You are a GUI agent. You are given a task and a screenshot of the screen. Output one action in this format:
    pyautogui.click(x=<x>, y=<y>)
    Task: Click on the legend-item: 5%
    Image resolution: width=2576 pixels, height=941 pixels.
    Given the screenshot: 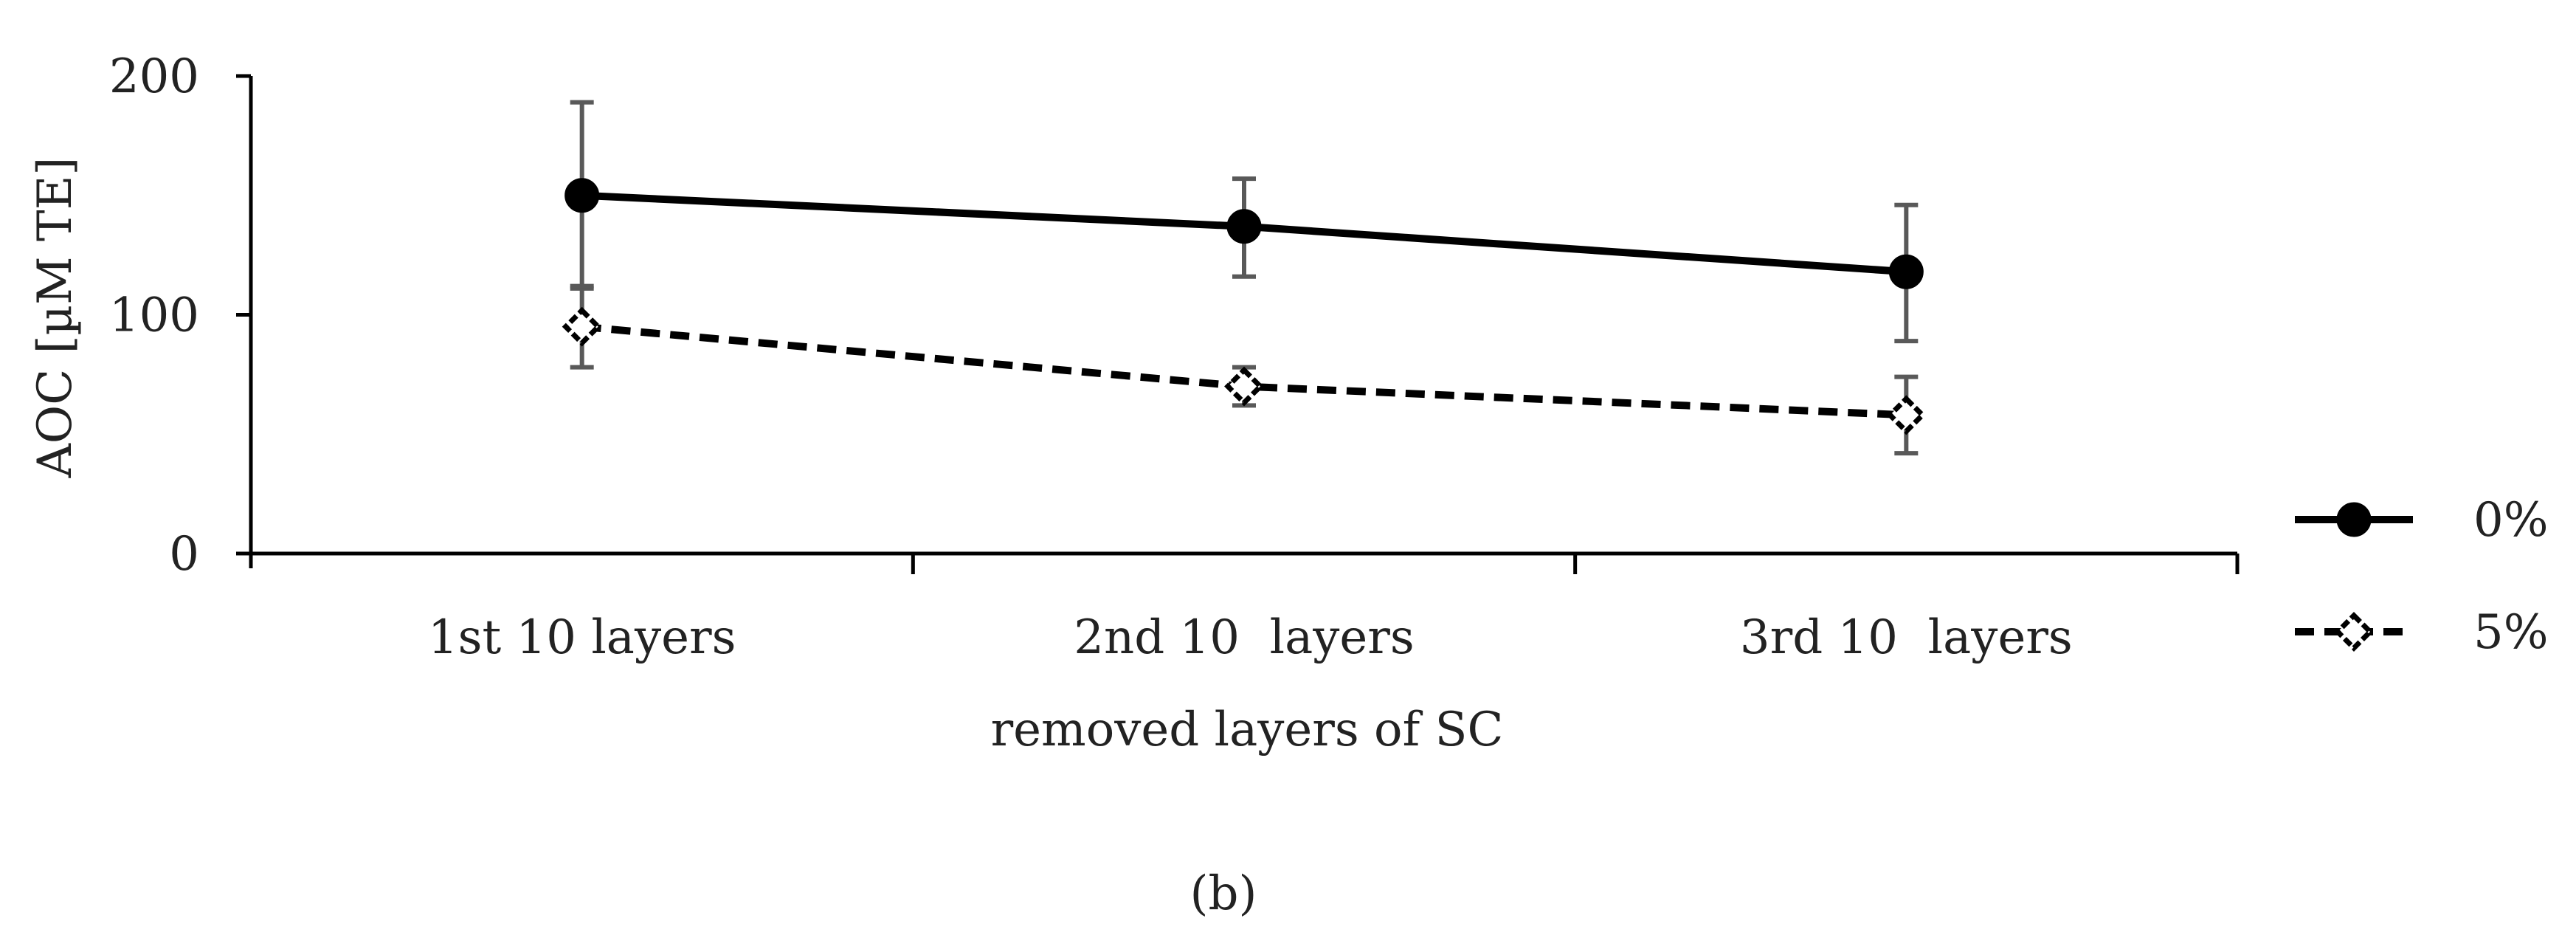 What is the action you would take?
    pyautogui.click(x=2422, y=632)
    